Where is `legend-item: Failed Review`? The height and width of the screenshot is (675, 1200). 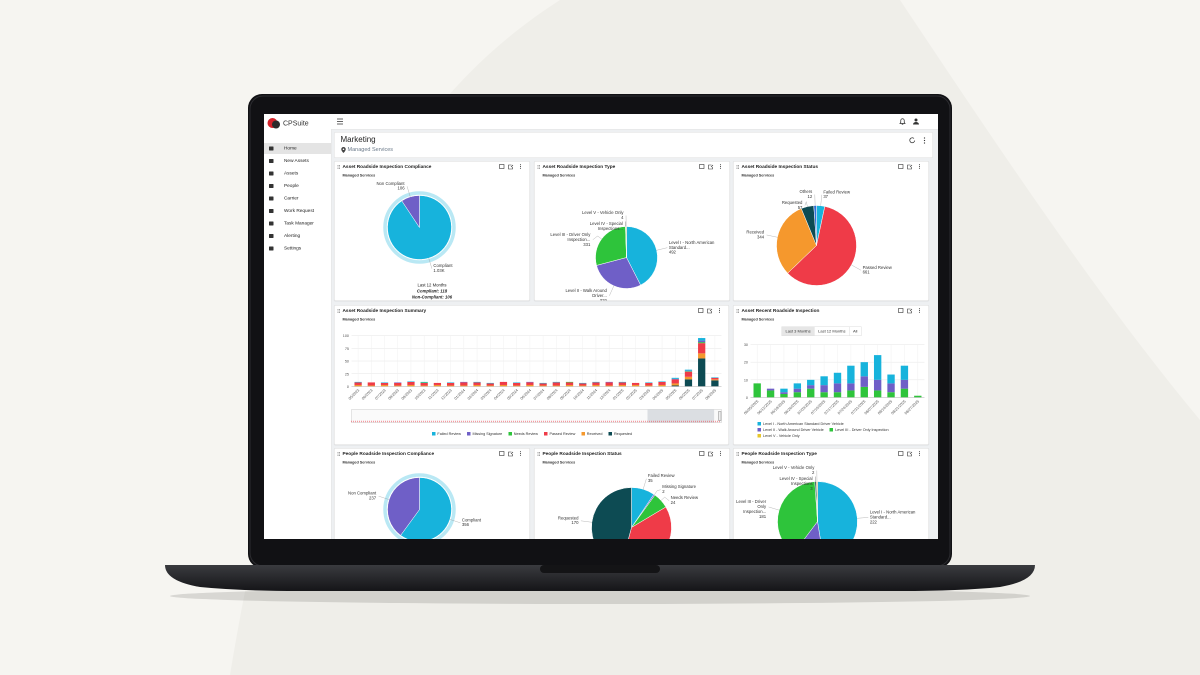
legend-item: Failed Review is located at coordinates (446, 434).